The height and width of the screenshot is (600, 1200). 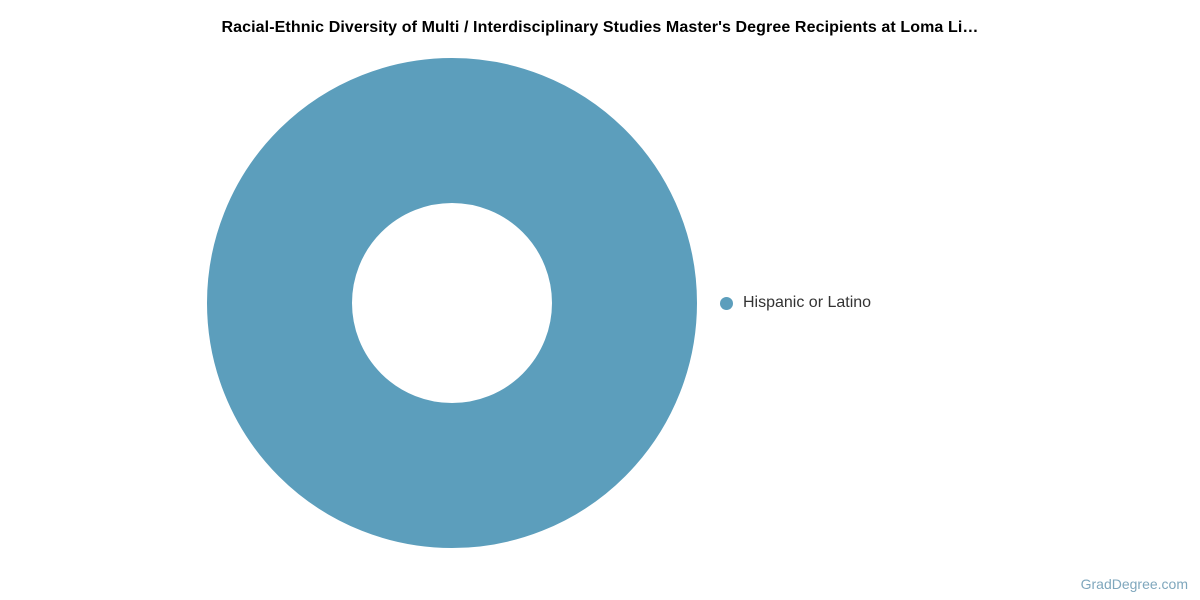 I want to click on watermark-link: GradDegree.com, so click(x=1134, y=584).